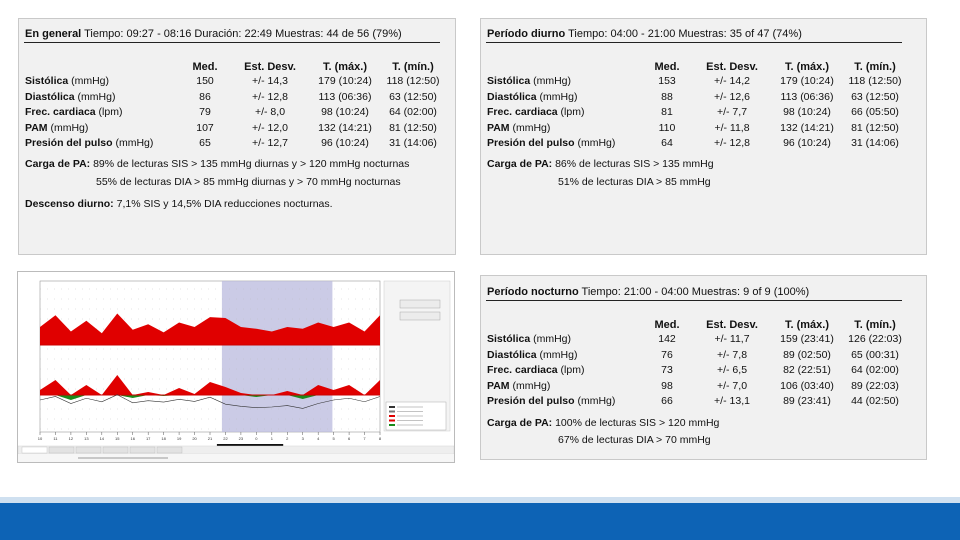 The image size is (960, 540). Describe the element at coordinates (806, 325) in the screenshot. I see `nocturno-col-header: T. (máx.)` at that location.